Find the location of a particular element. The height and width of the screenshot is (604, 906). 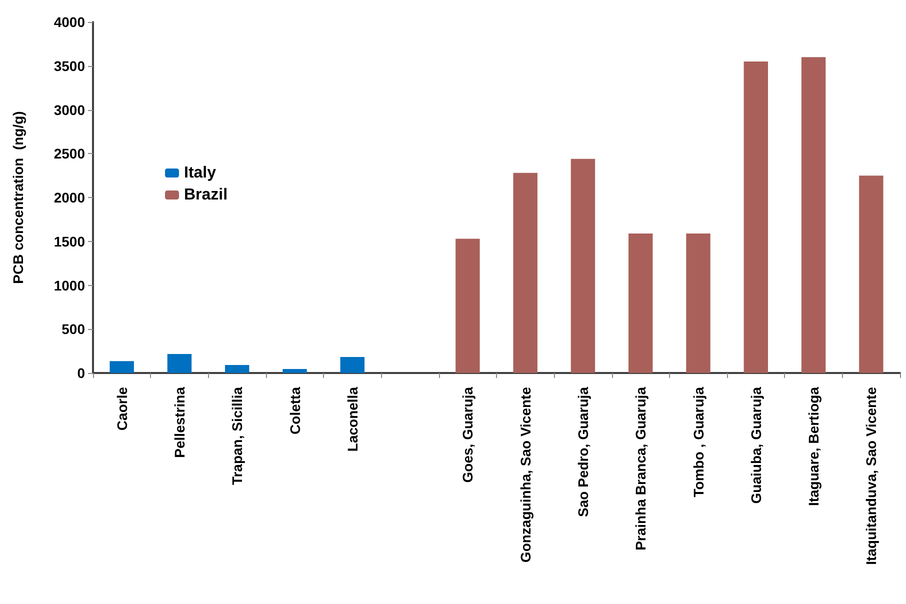

y-axis-title: PCB concentration (ng/g) is located at coordinates (18, 197).